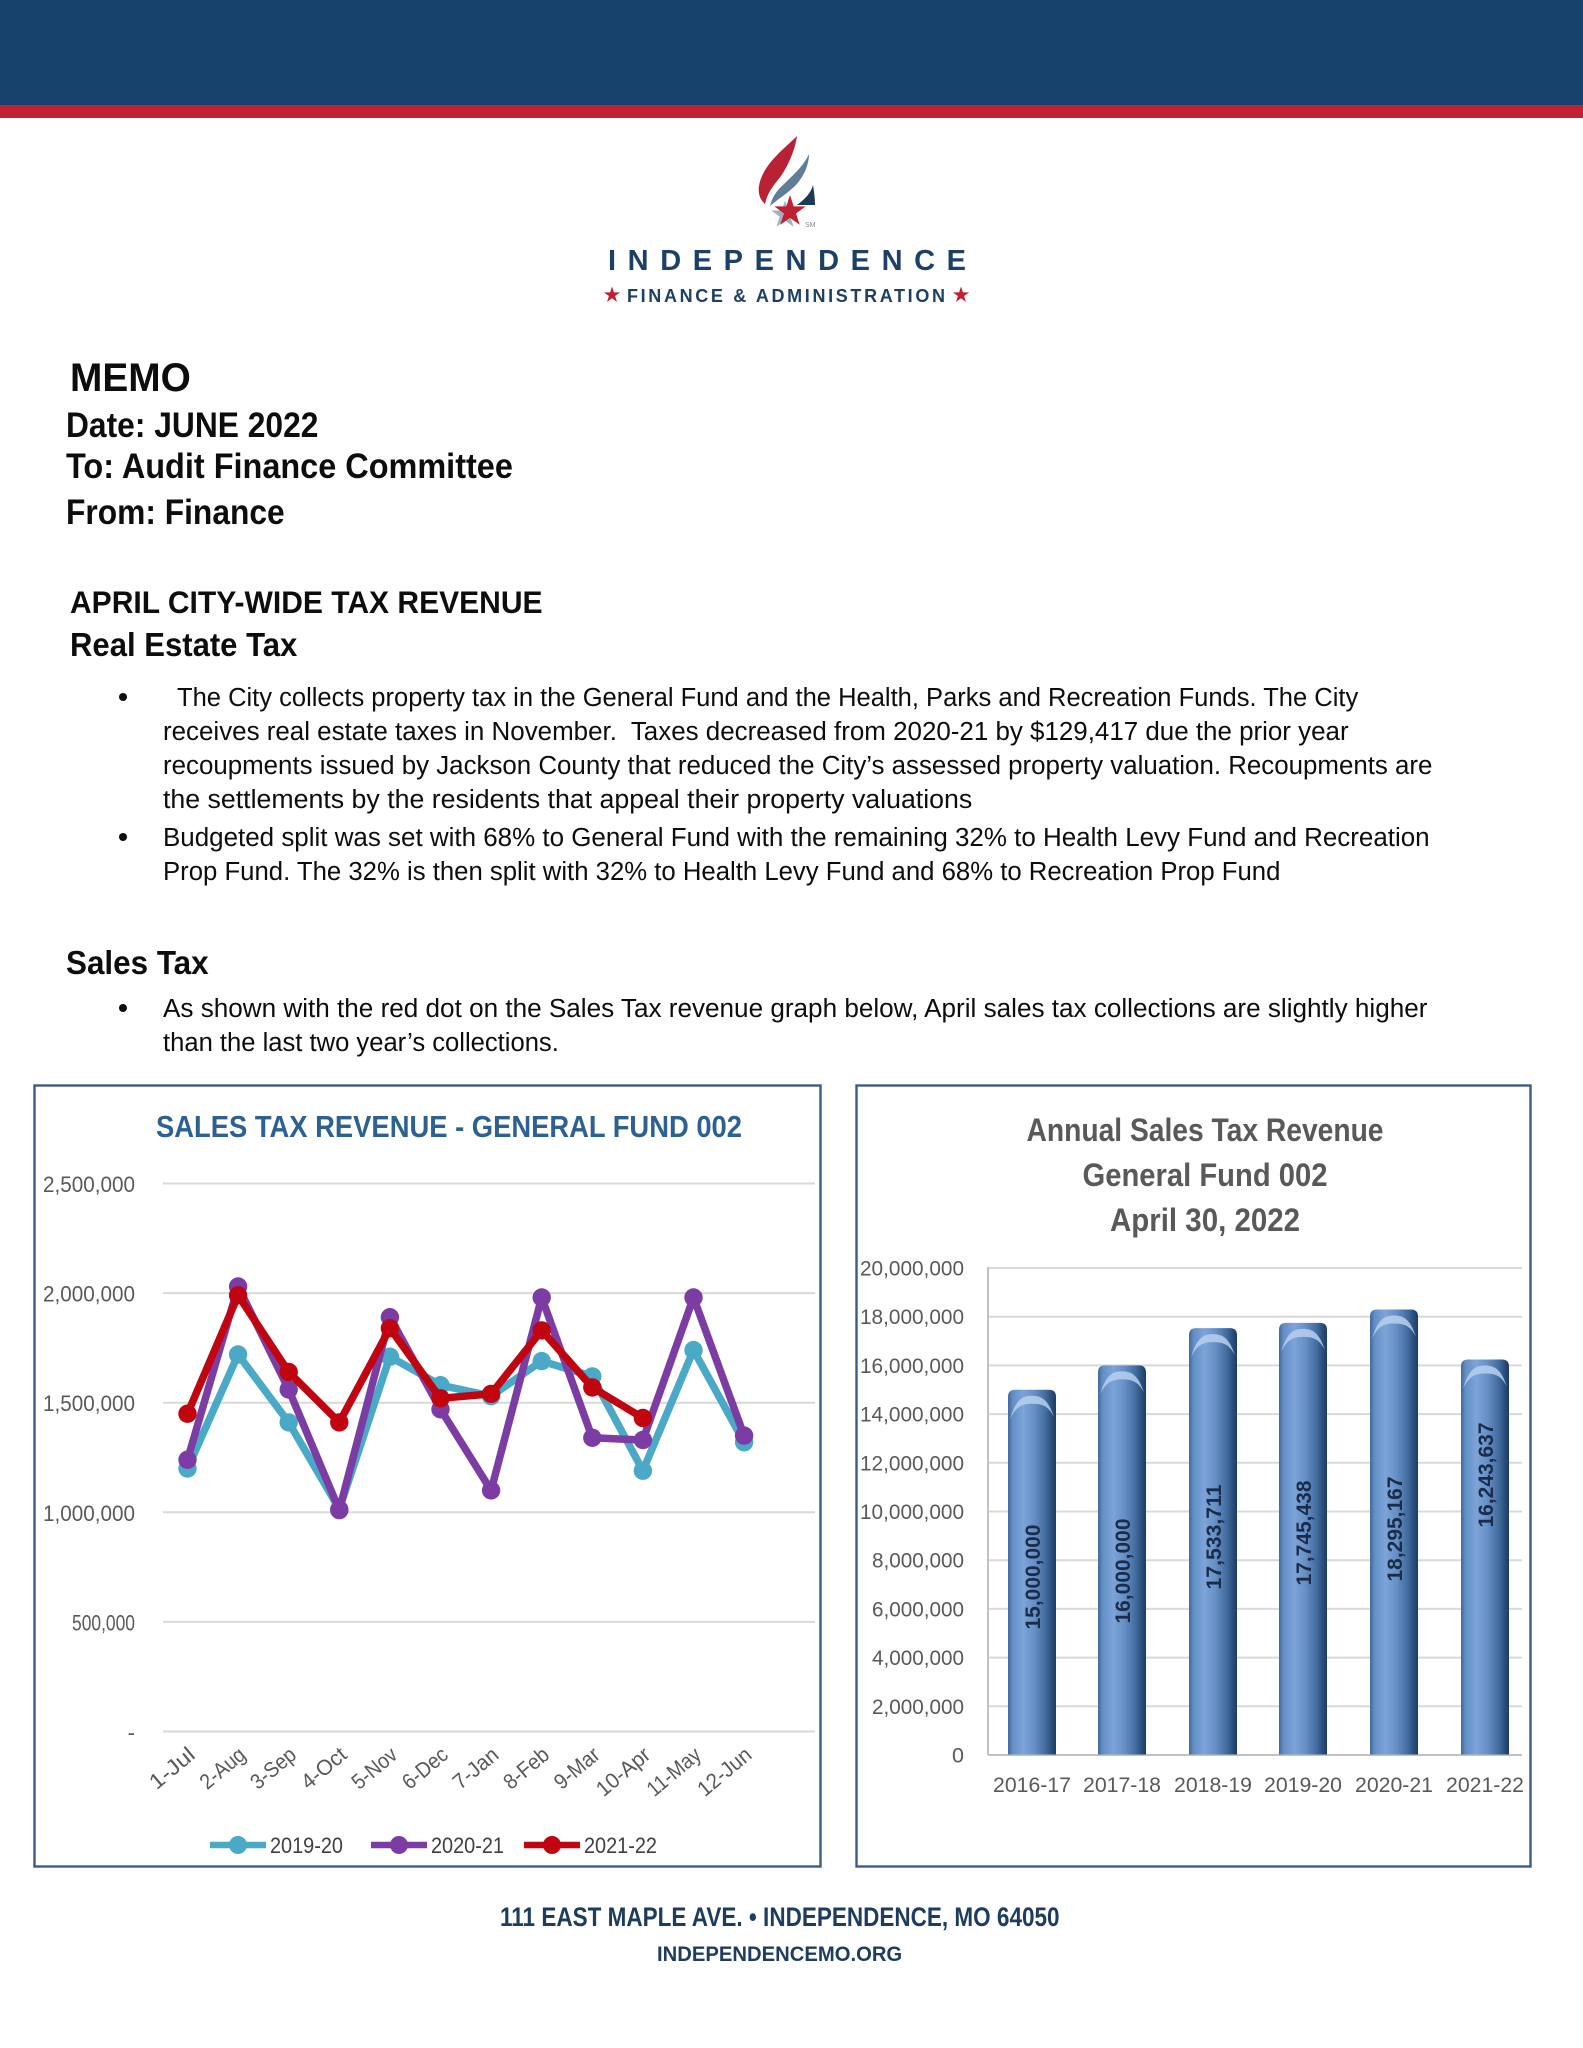  What do you see at coordinates (1205, 1130) in the screenshot?
I see `svg-text: Annual Sales Tax Revenue` at bounding box center [1205, 1130].